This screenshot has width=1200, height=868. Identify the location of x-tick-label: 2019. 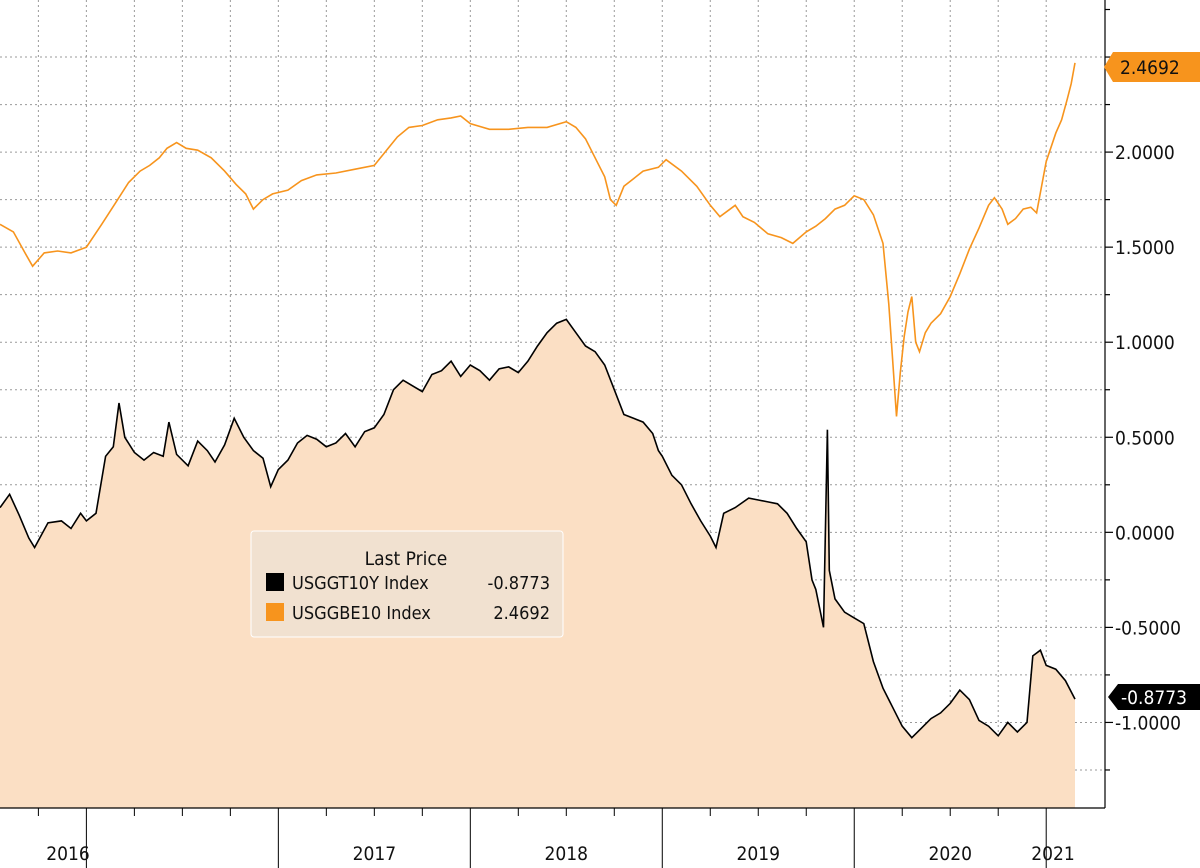
(759, 854).